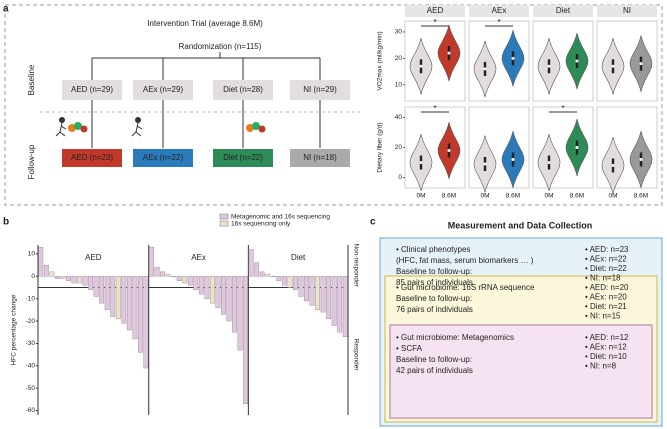  What do you see at coordinates (607, 249) in the screenshot?
I see `count-line: • AED: n=23` at bounding box center [607, 249].